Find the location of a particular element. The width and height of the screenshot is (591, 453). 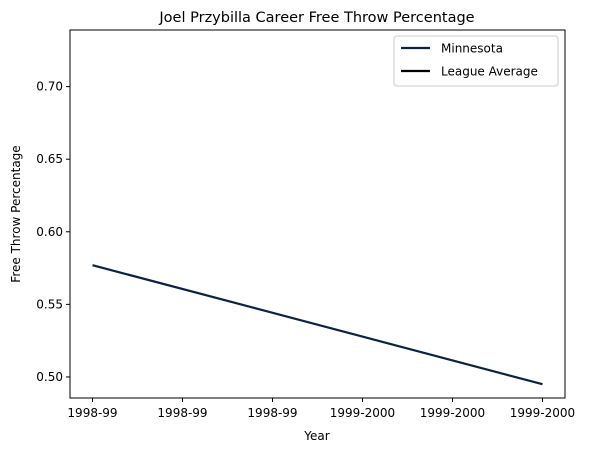

y-axis-label: Free Throw Percentage is located at coordinates (16, 213).